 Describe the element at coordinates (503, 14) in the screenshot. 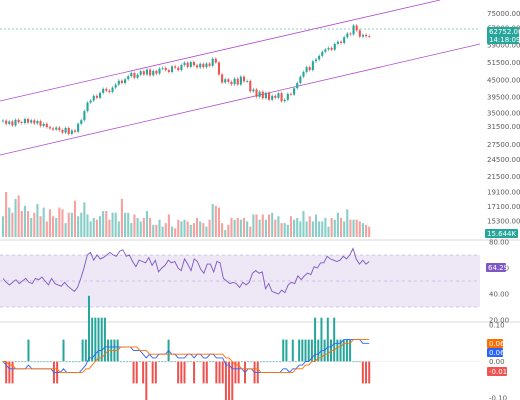

I see `price-axis-tick-label: 75000.00` at that location.